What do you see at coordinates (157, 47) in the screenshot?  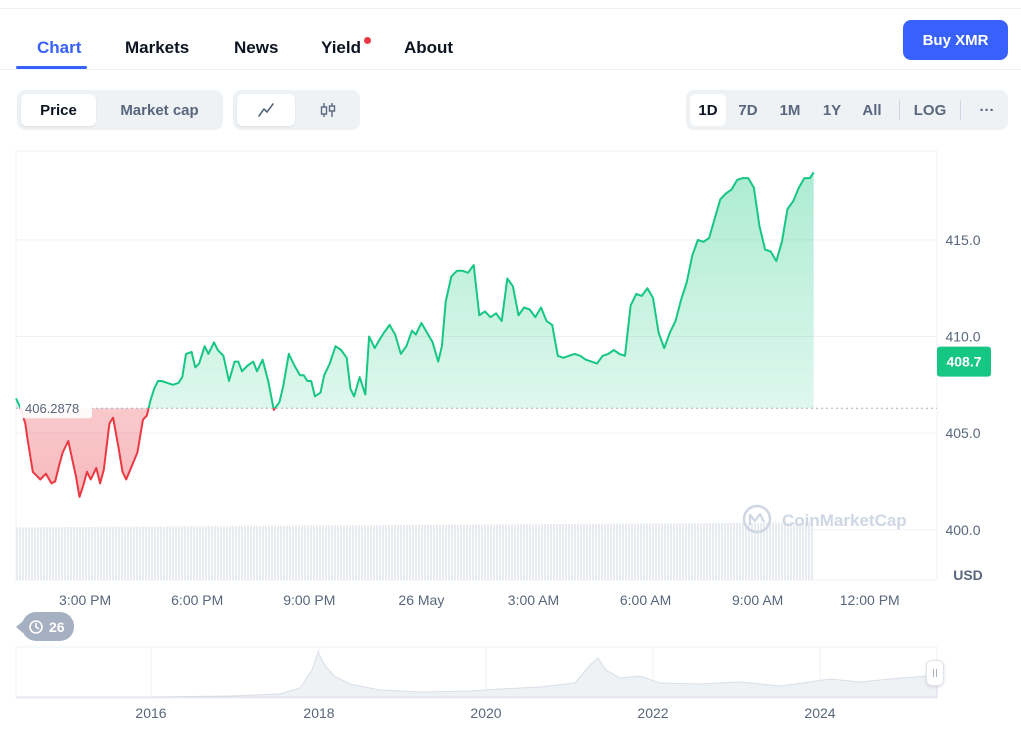 I see `tab-markets: Markets` at bounding box center [157, 47].